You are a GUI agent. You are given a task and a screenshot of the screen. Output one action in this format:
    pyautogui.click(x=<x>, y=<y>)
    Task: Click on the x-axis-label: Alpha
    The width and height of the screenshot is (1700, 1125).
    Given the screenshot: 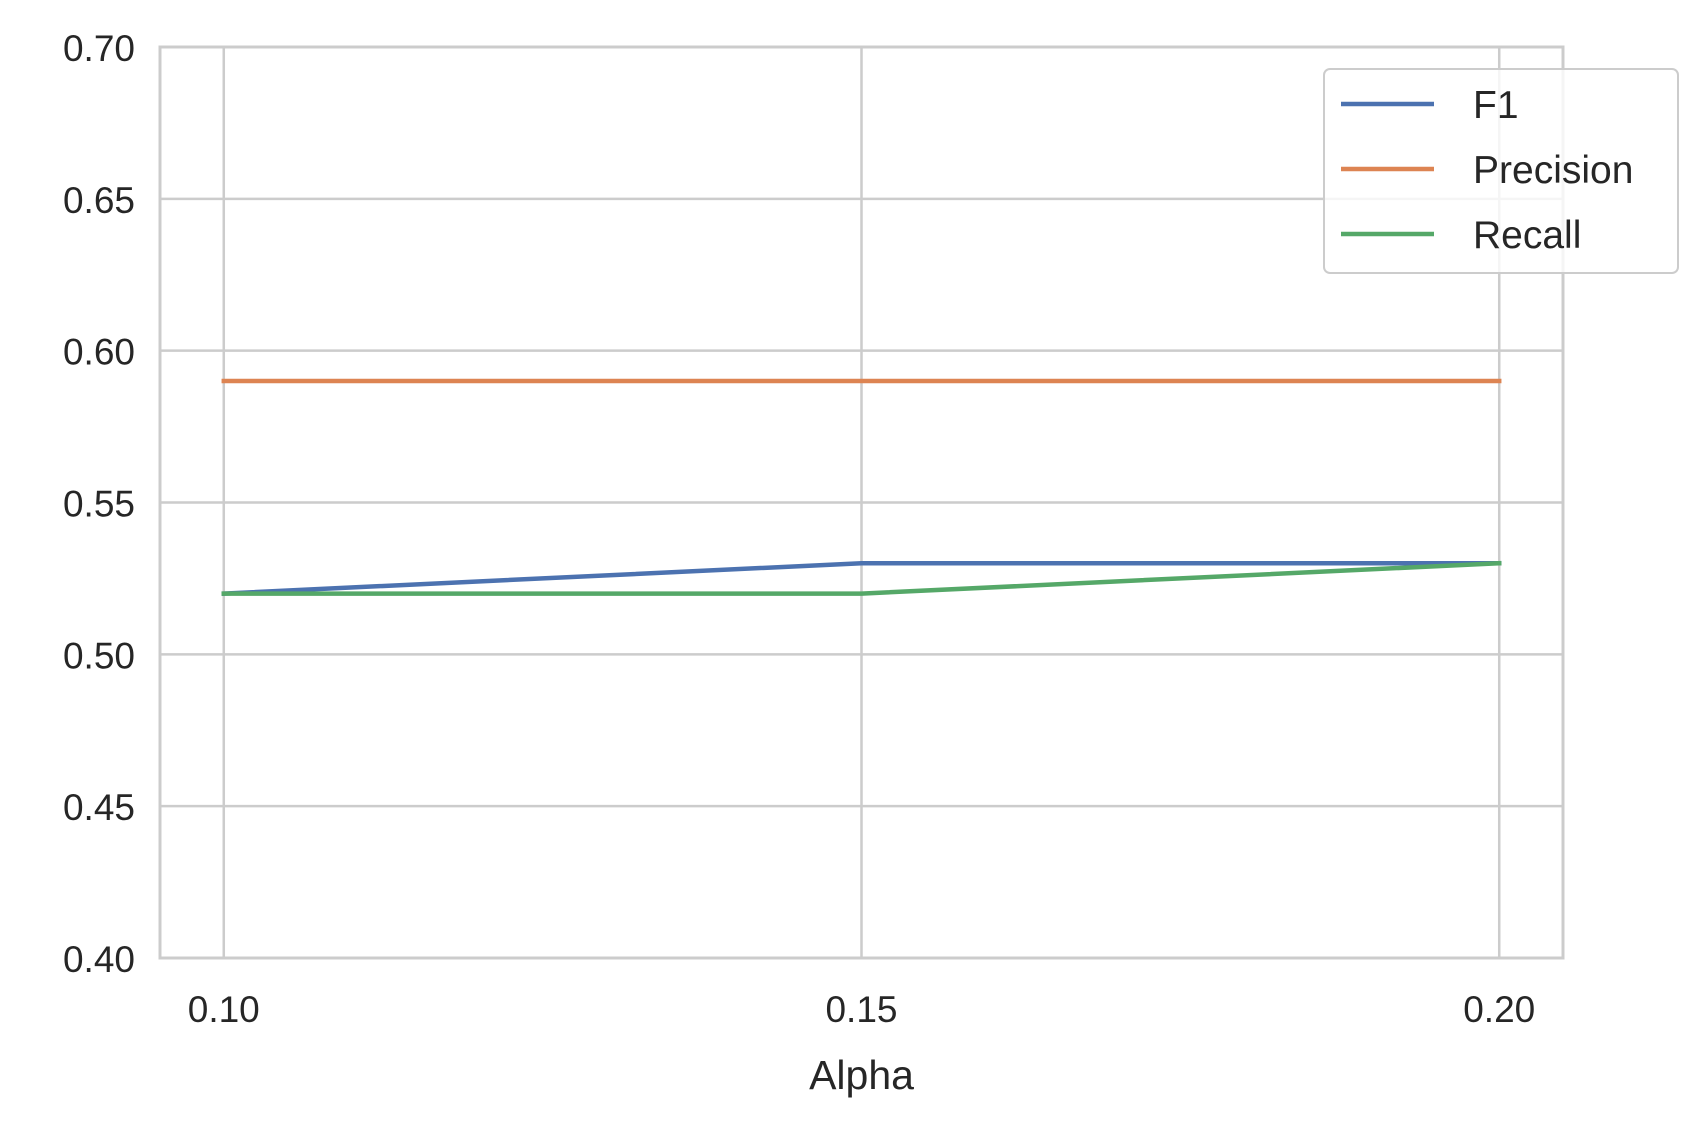 What is the action you would take?
    pyautogui.click(x=861, y=1075)
    